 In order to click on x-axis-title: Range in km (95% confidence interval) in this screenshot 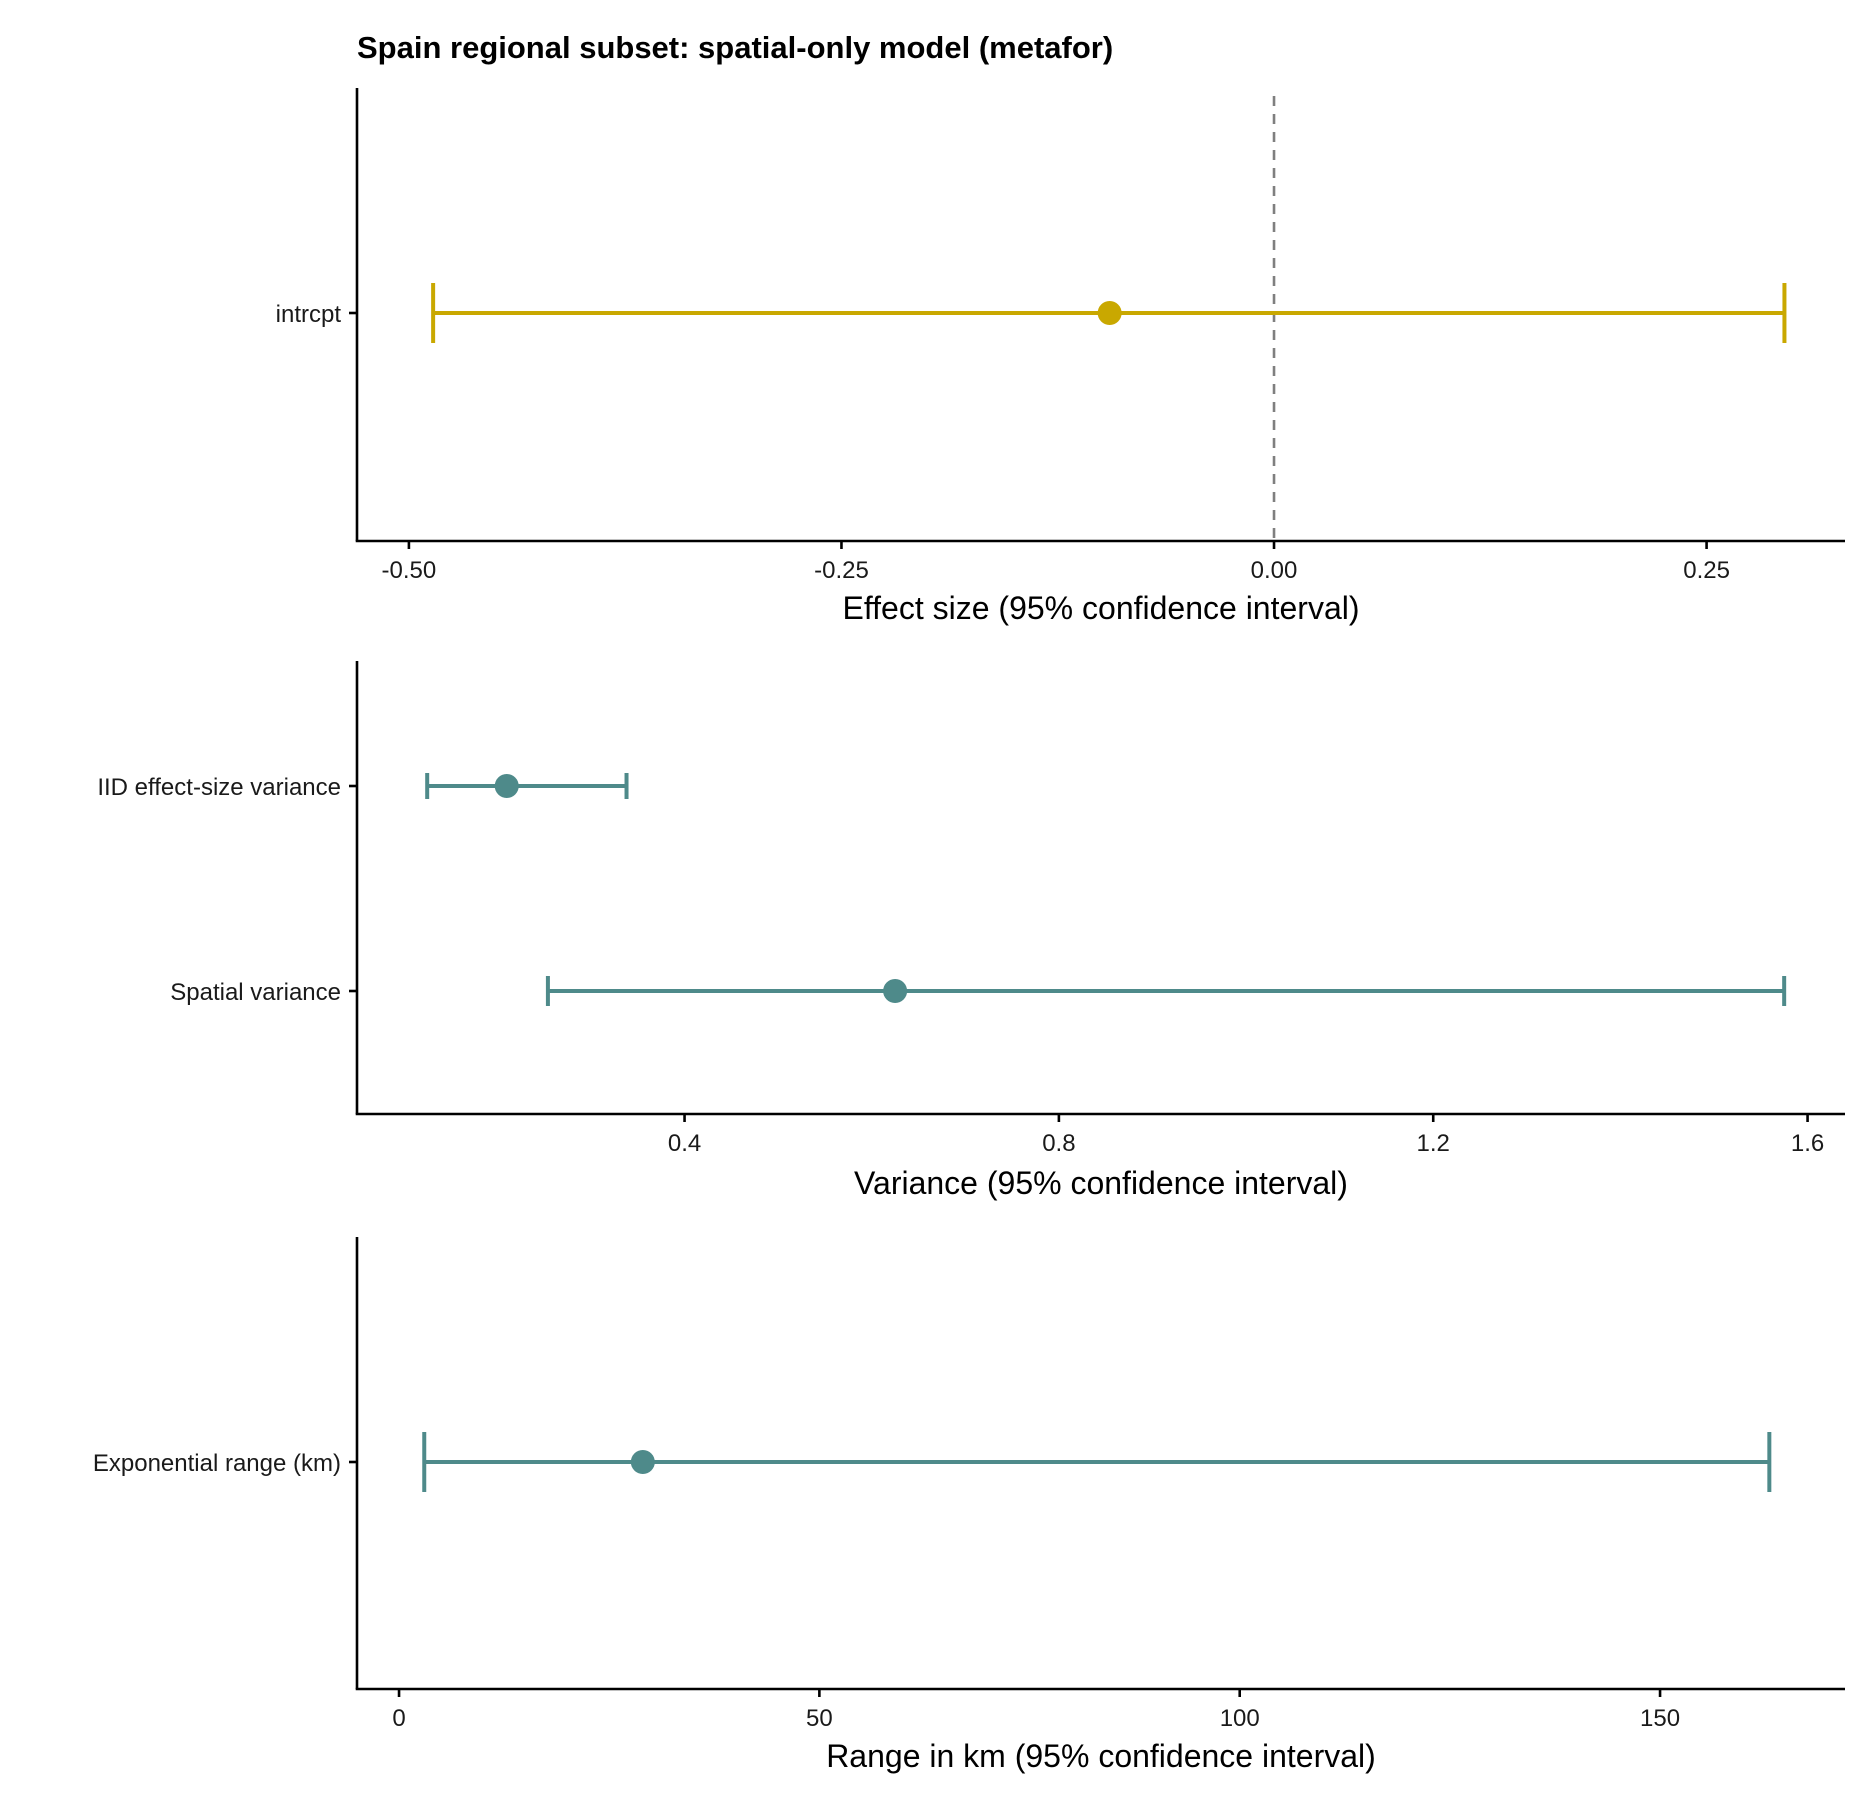, I will do `click(1101, 1756)`.